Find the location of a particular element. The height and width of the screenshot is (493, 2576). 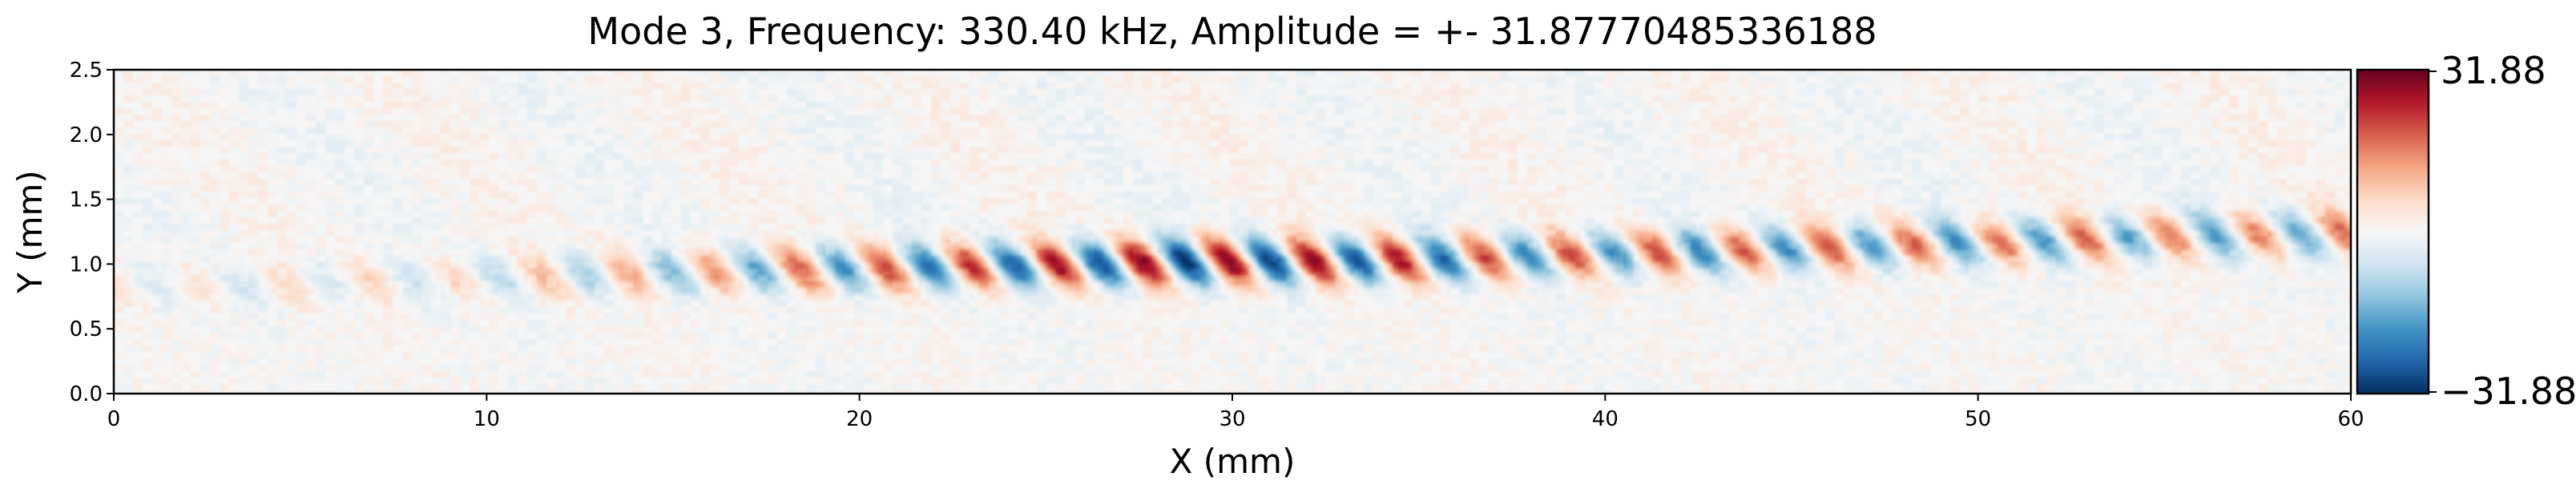

colorbar: 31.88 −31.88 is located at coordinates (2466, 231).